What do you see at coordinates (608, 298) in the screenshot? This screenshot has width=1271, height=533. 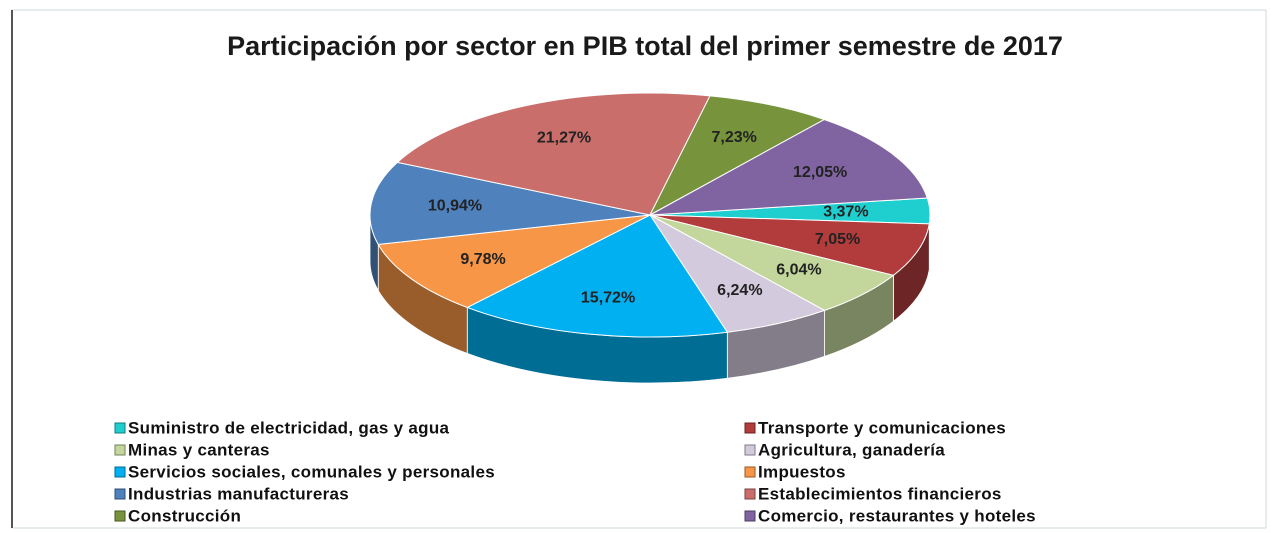 I see `data-label: 15,72%` at bounding box center [608, 298].